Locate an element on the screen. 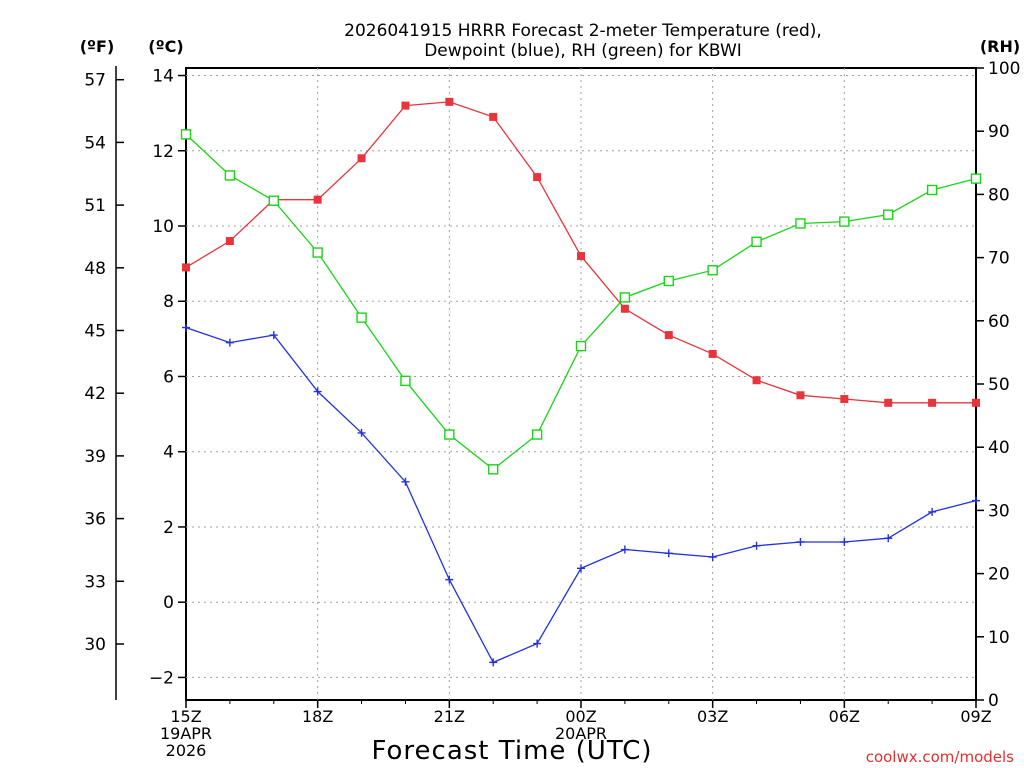 This screenshot has height=768, width=1024. rh-unit-label: (RH) is located at coordinates (1000, 46).